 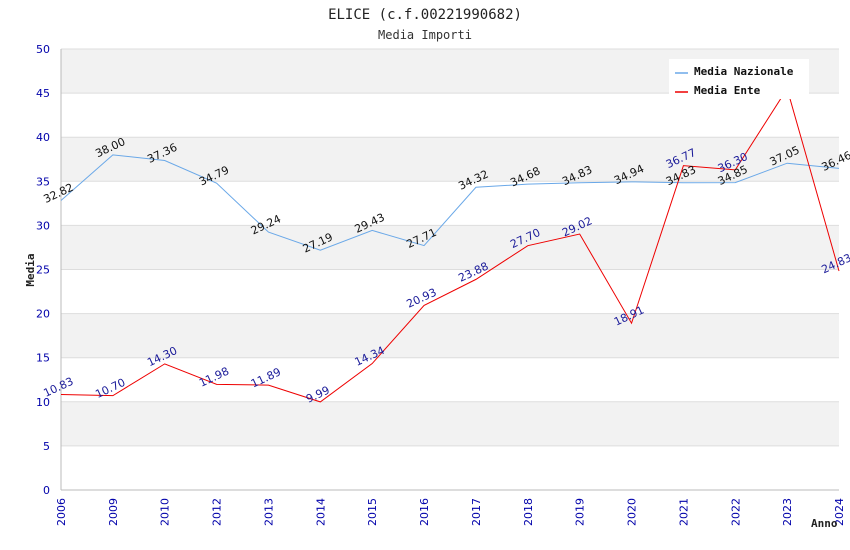 I want to click on chart-subtitle: Media Importi, so click(x=425, y=35).